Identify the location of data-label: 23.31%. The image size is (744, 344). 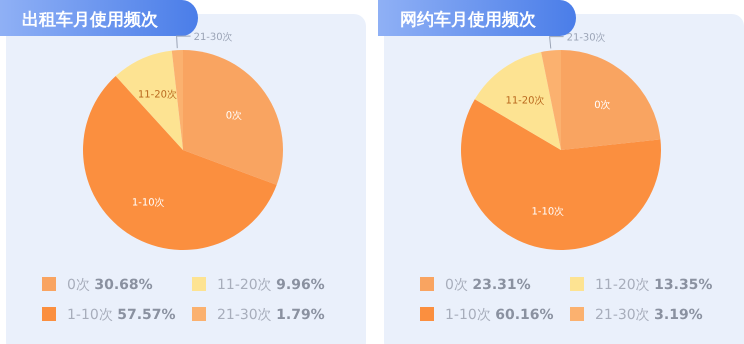
(501, 285).